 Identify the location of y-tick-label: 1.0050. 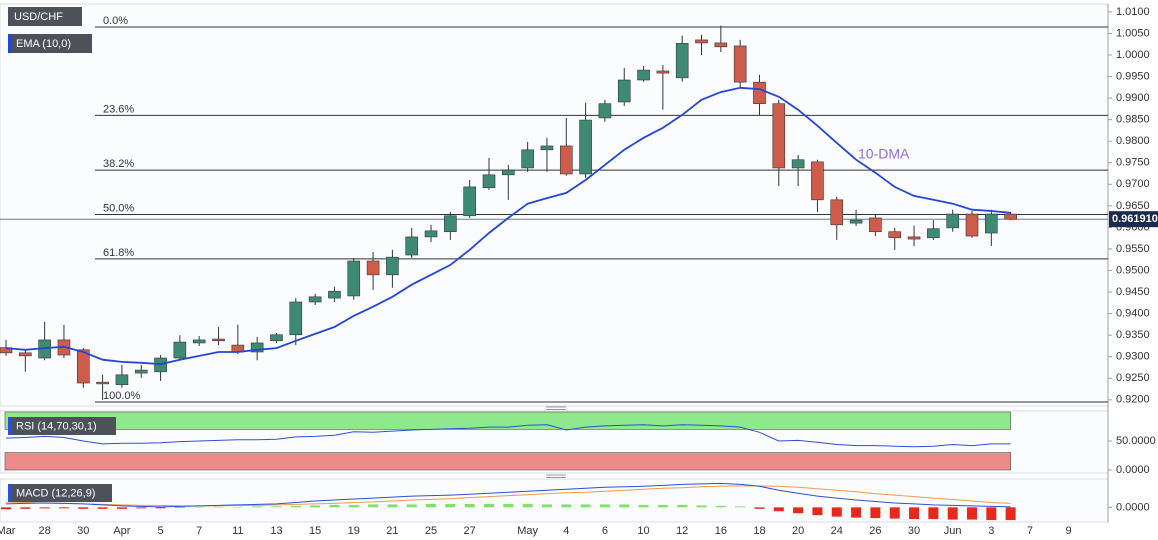
(1133, 33).